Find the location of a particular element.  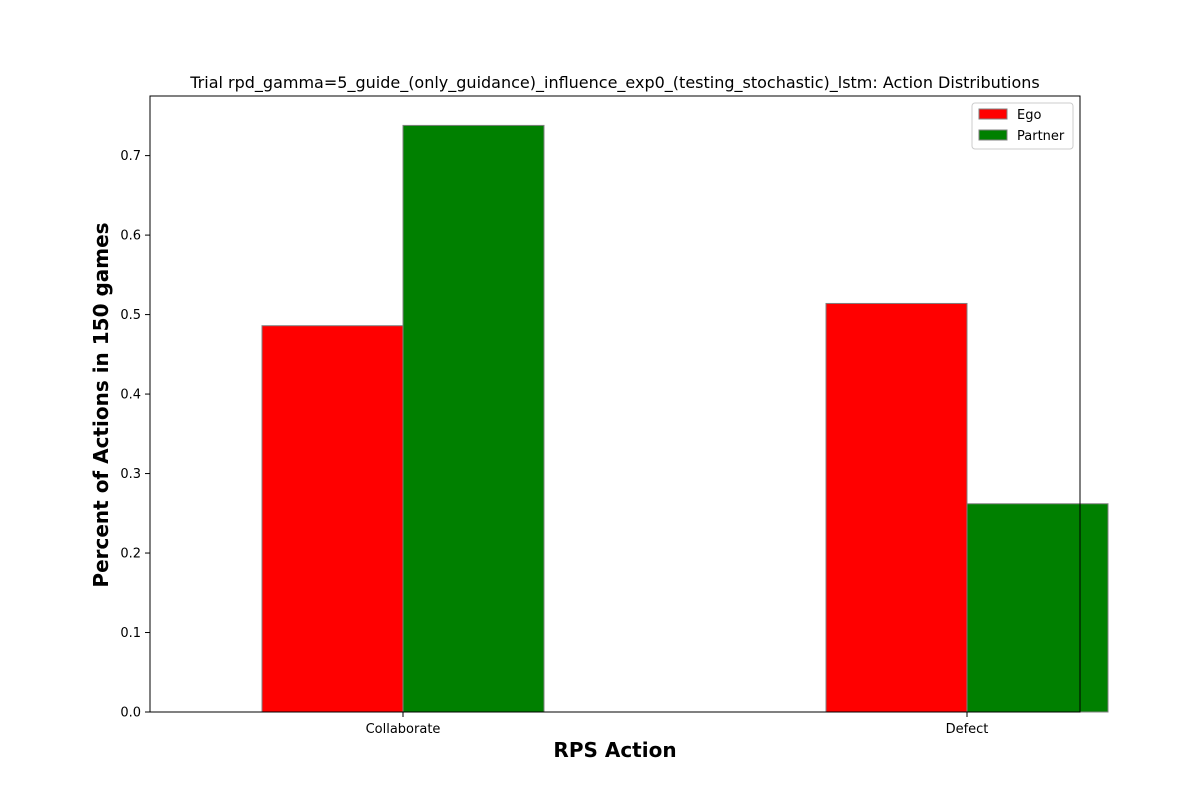

x-tick-label-defect: Defect is located at coordinates (967, 729).